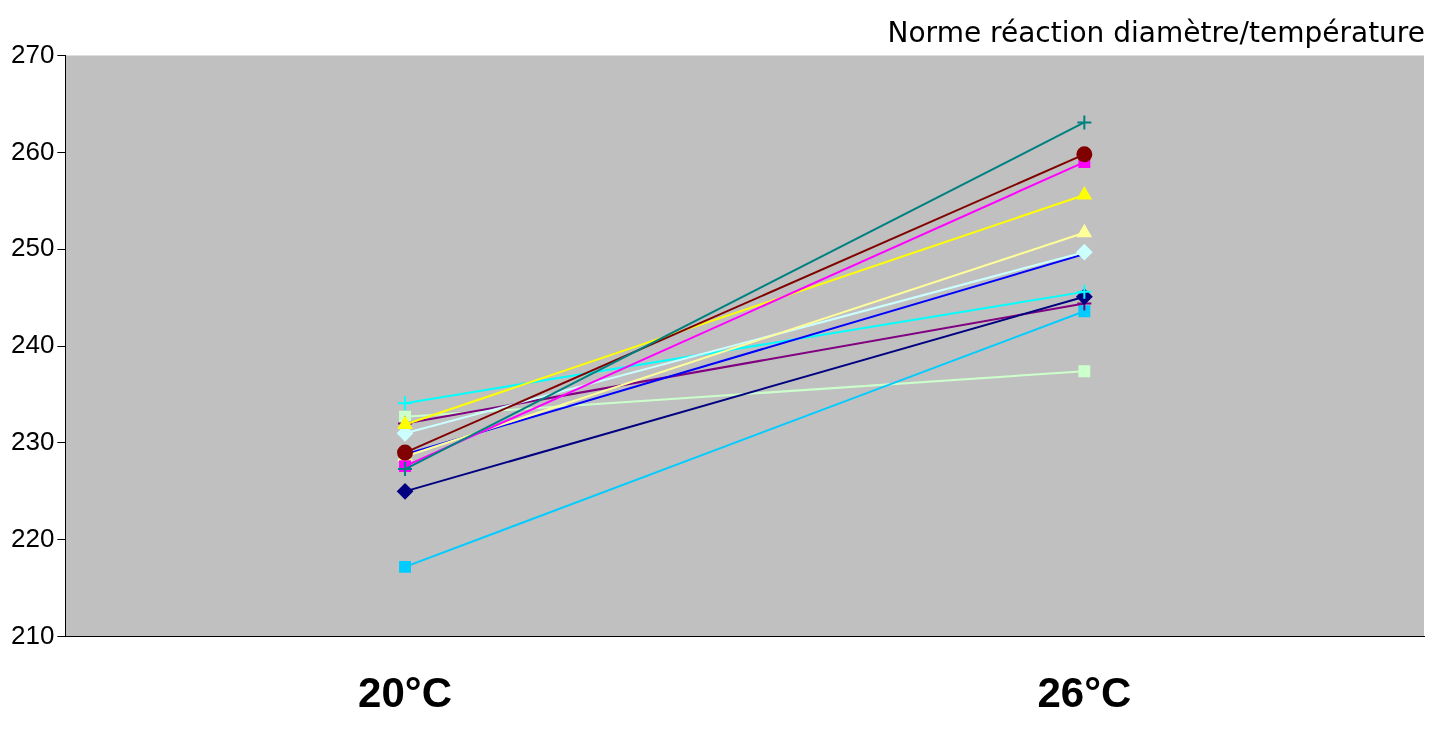  I want to click on y-tick-label: 230, so click(32, 441).